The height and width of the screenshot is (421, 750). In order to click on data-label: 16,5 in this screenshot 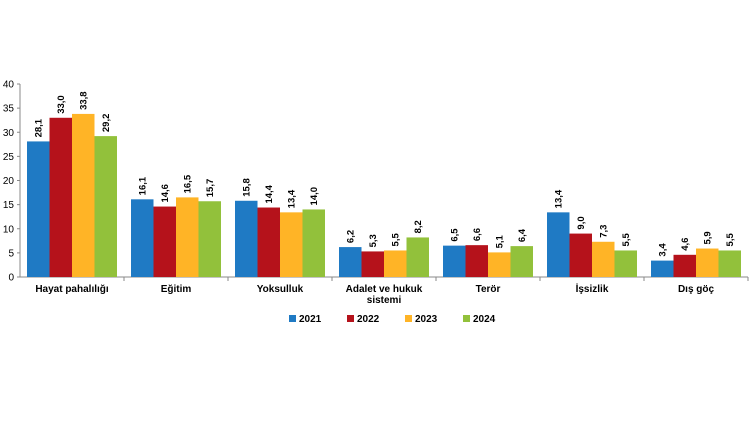, I will do `click(188, 183)`.